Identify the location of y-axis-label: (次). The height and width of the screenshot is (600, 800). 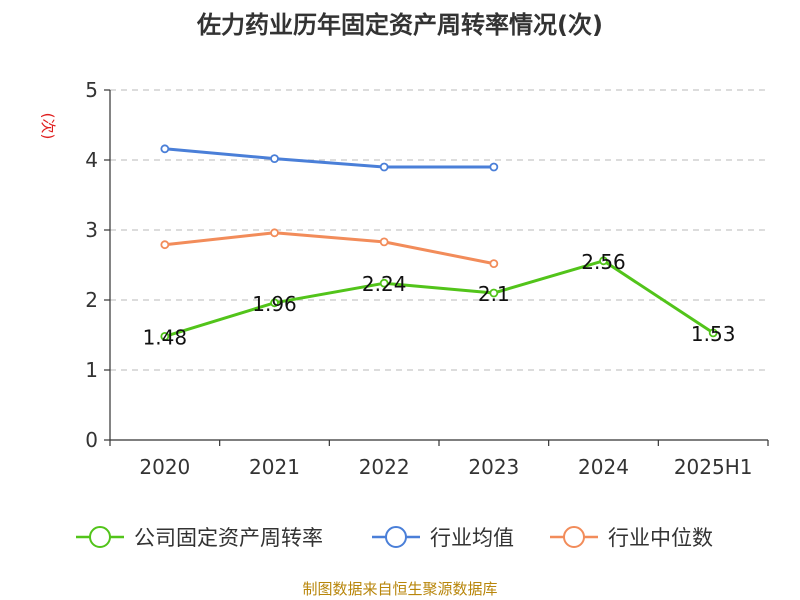
(48, 126).